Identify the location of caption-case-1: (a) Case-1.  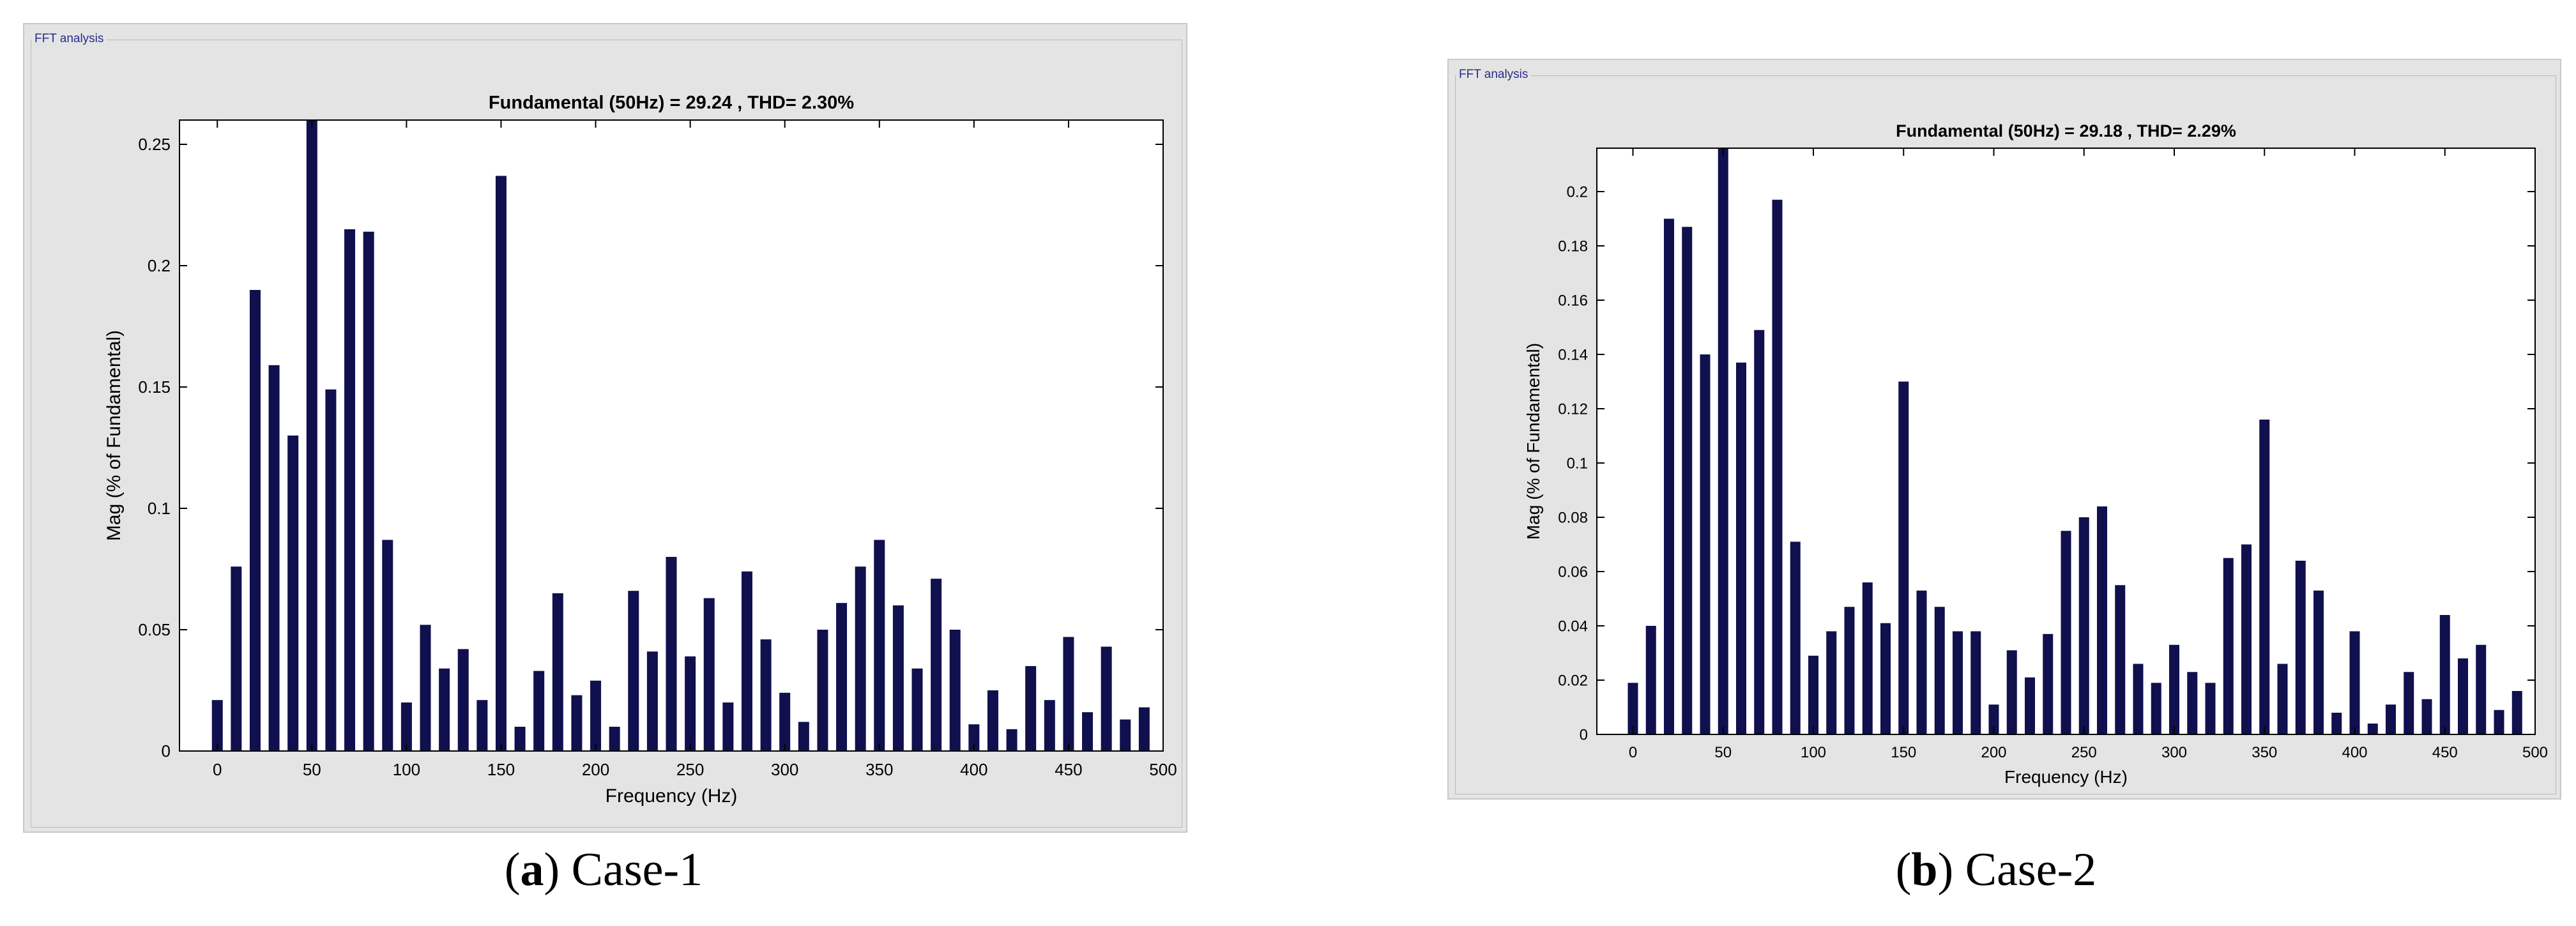
(603, 870).